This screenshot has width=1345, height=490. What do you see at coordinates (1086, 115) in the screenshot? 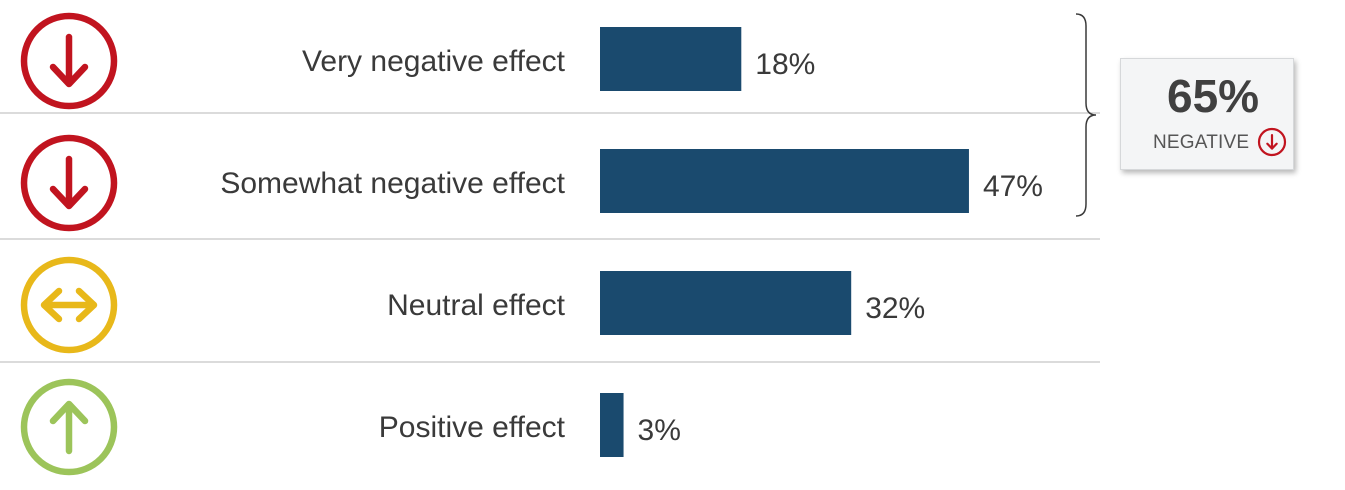
I see `bracket` at bounding box center [1086, 115].